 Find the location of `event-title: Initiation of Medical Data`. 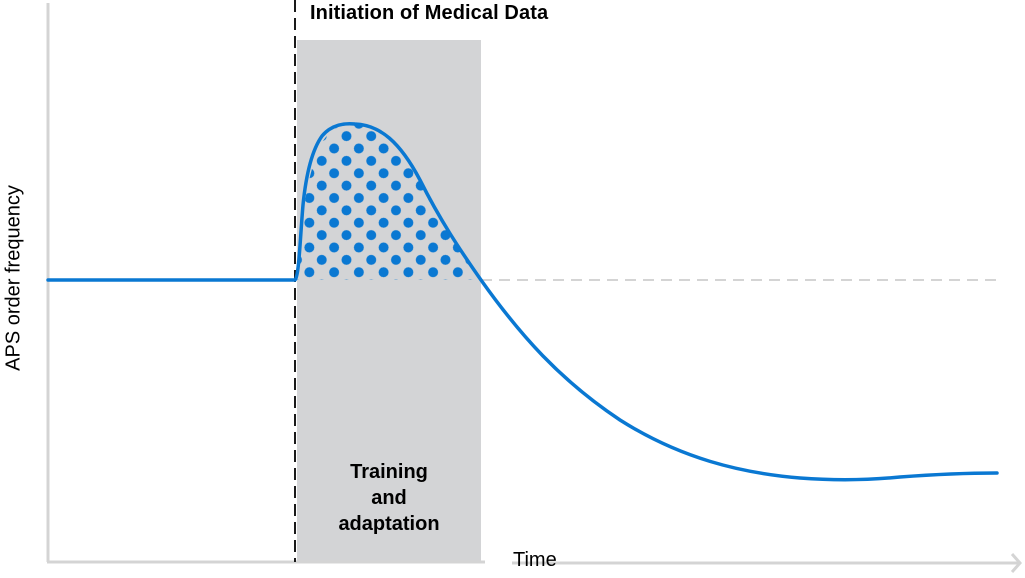

event-title: Initiation of Medical Data is located at coordinates (429, 13).